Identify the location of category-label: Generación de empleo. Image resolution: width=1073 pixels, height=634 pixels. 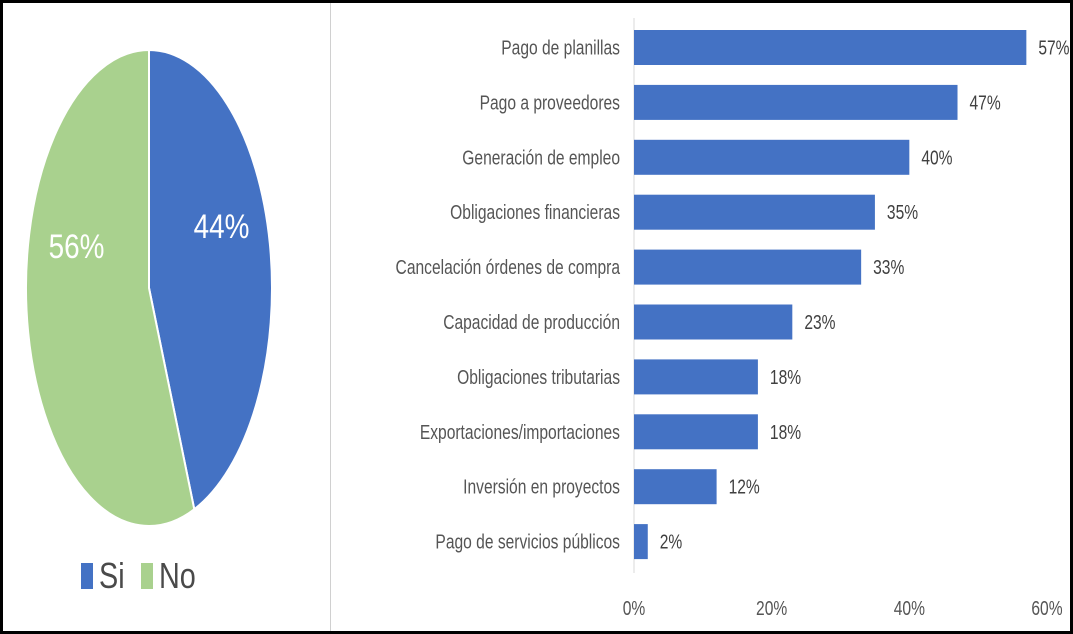
(541, 157).